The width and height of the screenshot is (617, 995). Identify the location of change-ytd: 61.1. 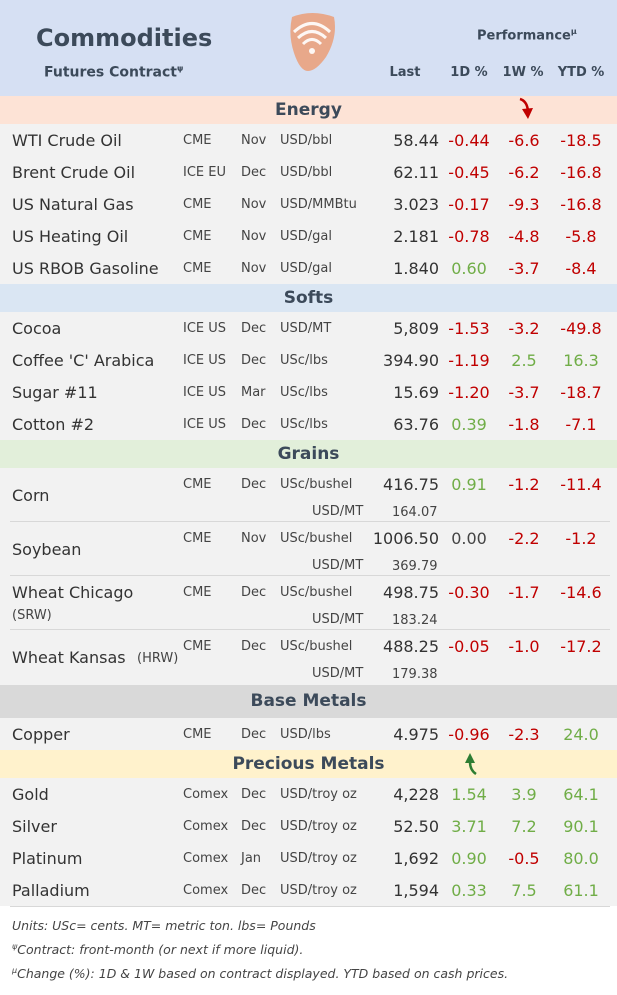
(581, 890).